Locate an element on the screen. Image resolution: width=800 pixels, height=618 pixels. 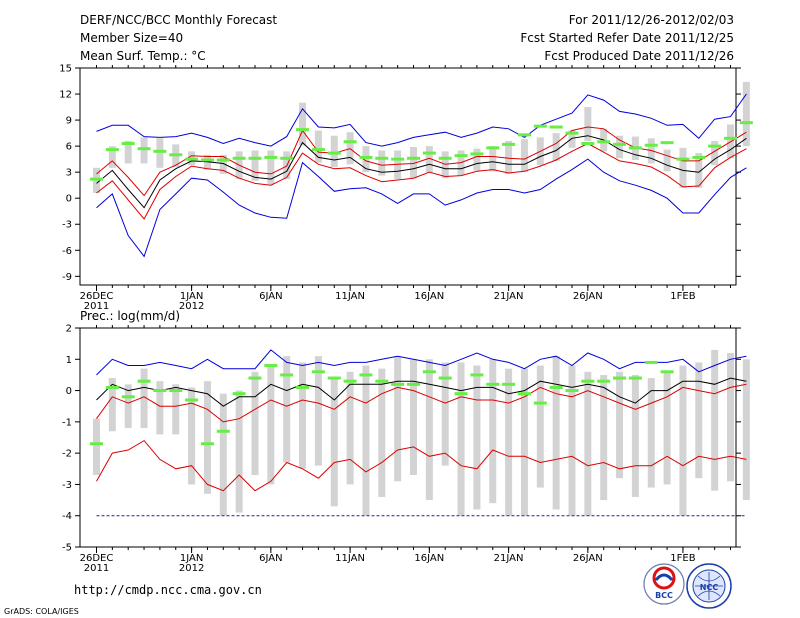
y-tick-label: 1 is located at coordinates (69, 360).